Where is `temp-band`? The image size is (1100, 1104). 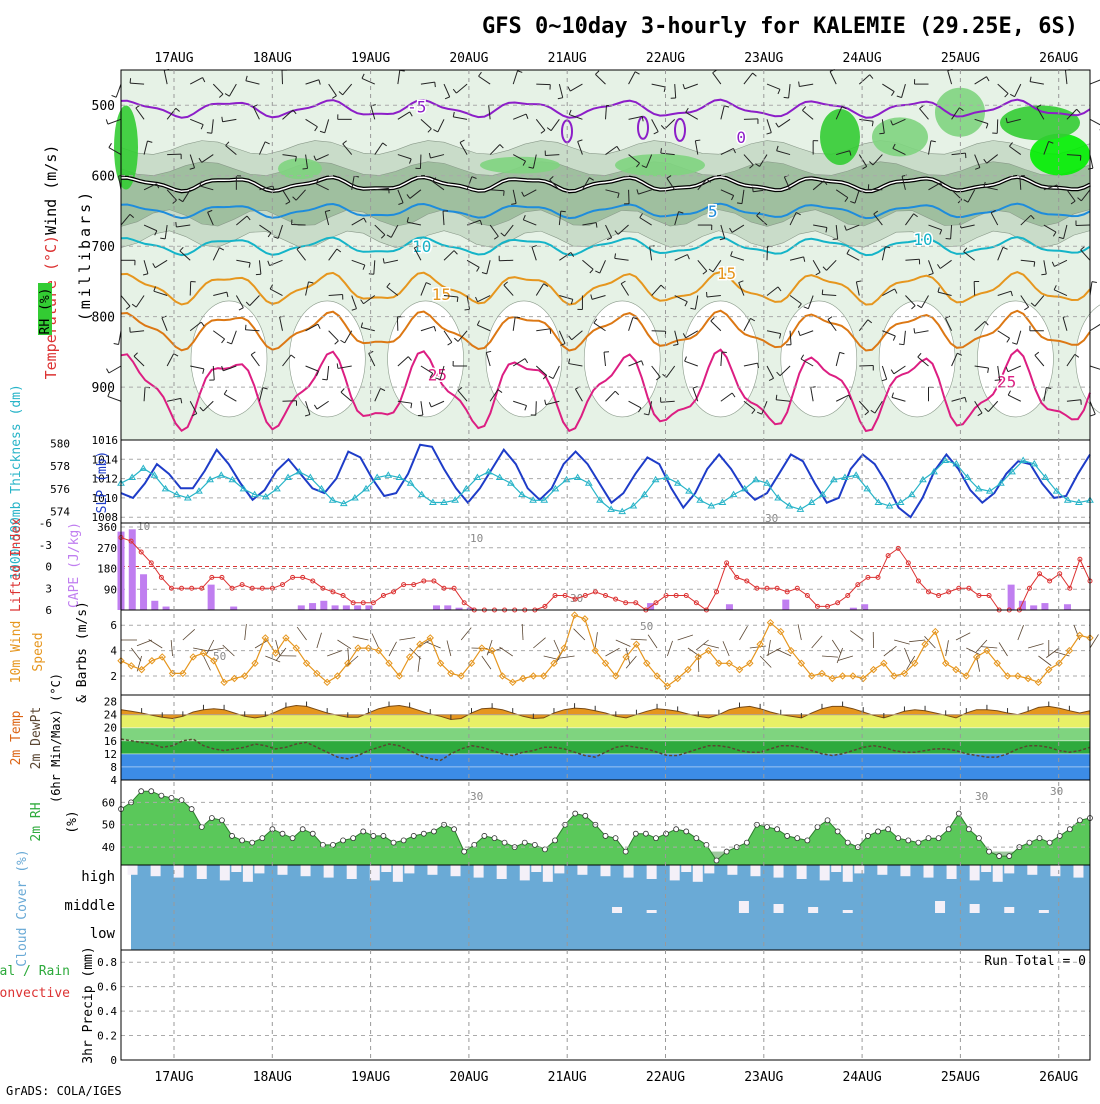 temp-band is located at coordinates (605, 705).